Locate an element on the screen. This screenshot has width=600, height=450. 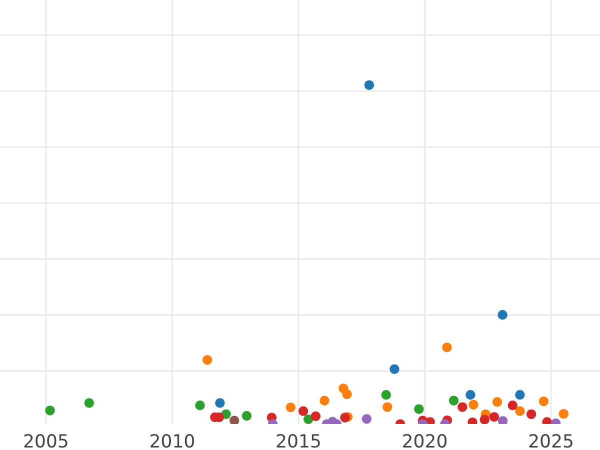
x-tick-label: 2020 is located at coordinates (425, 441).